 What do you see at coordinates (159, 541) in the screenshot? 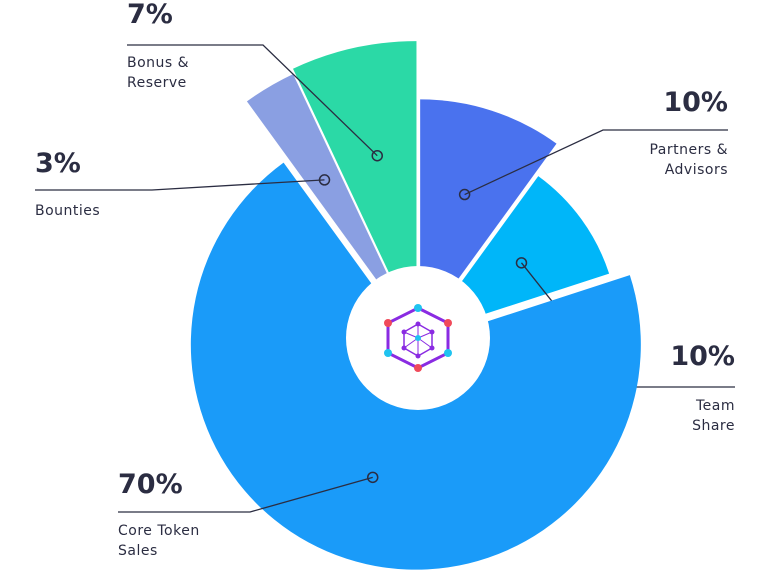
I see `category-label: Core Token Sales` at bounding box center [159, 541].